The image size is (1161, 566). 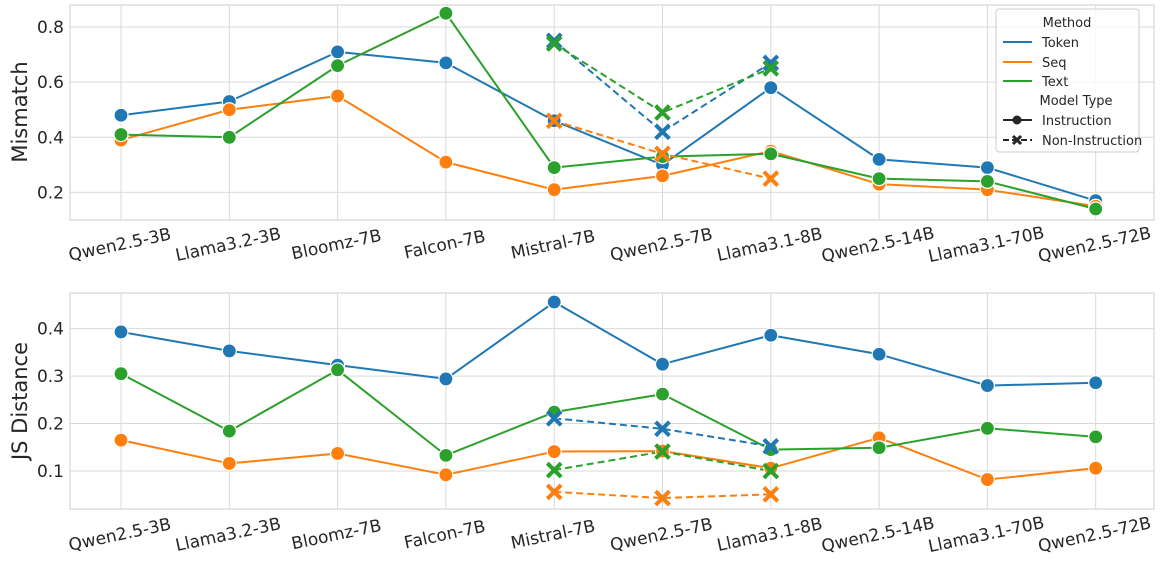 What do you see at coordinates (1067, 23) in the screenshot?
I see `legend-title-method: Method` at bounding box center [1067, 23].